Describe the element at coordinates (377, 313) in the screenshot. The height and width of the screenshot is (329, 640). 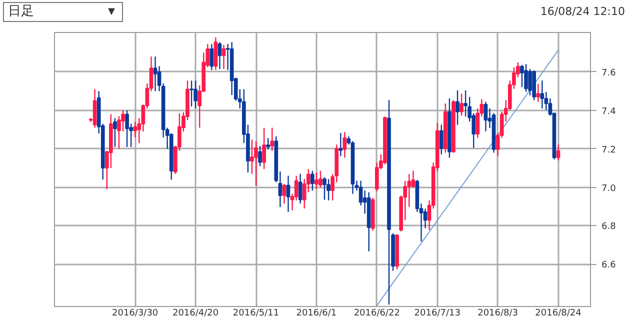
I see `x-tick-label: 2016/6/22` at that location.